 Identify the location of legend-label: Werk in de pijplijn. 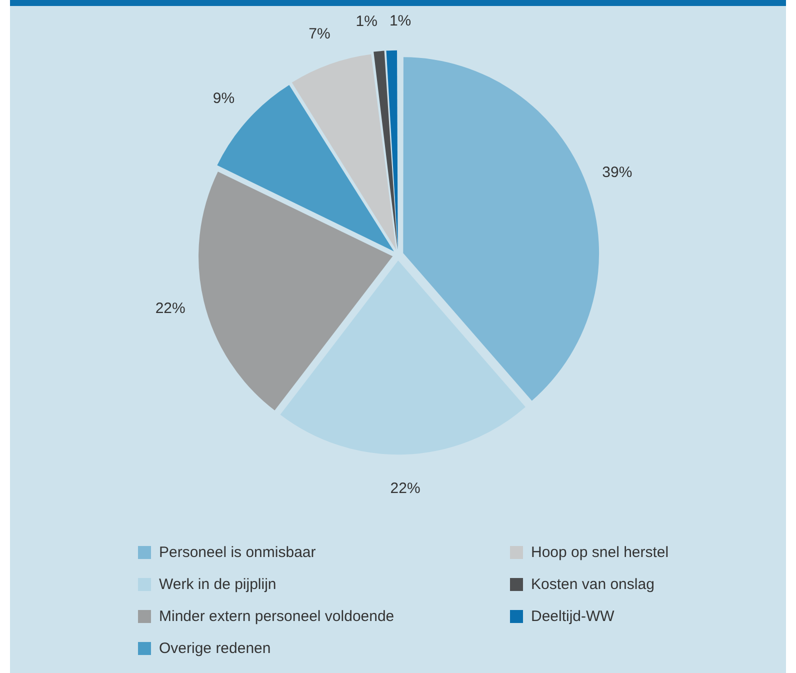
(217, 584).